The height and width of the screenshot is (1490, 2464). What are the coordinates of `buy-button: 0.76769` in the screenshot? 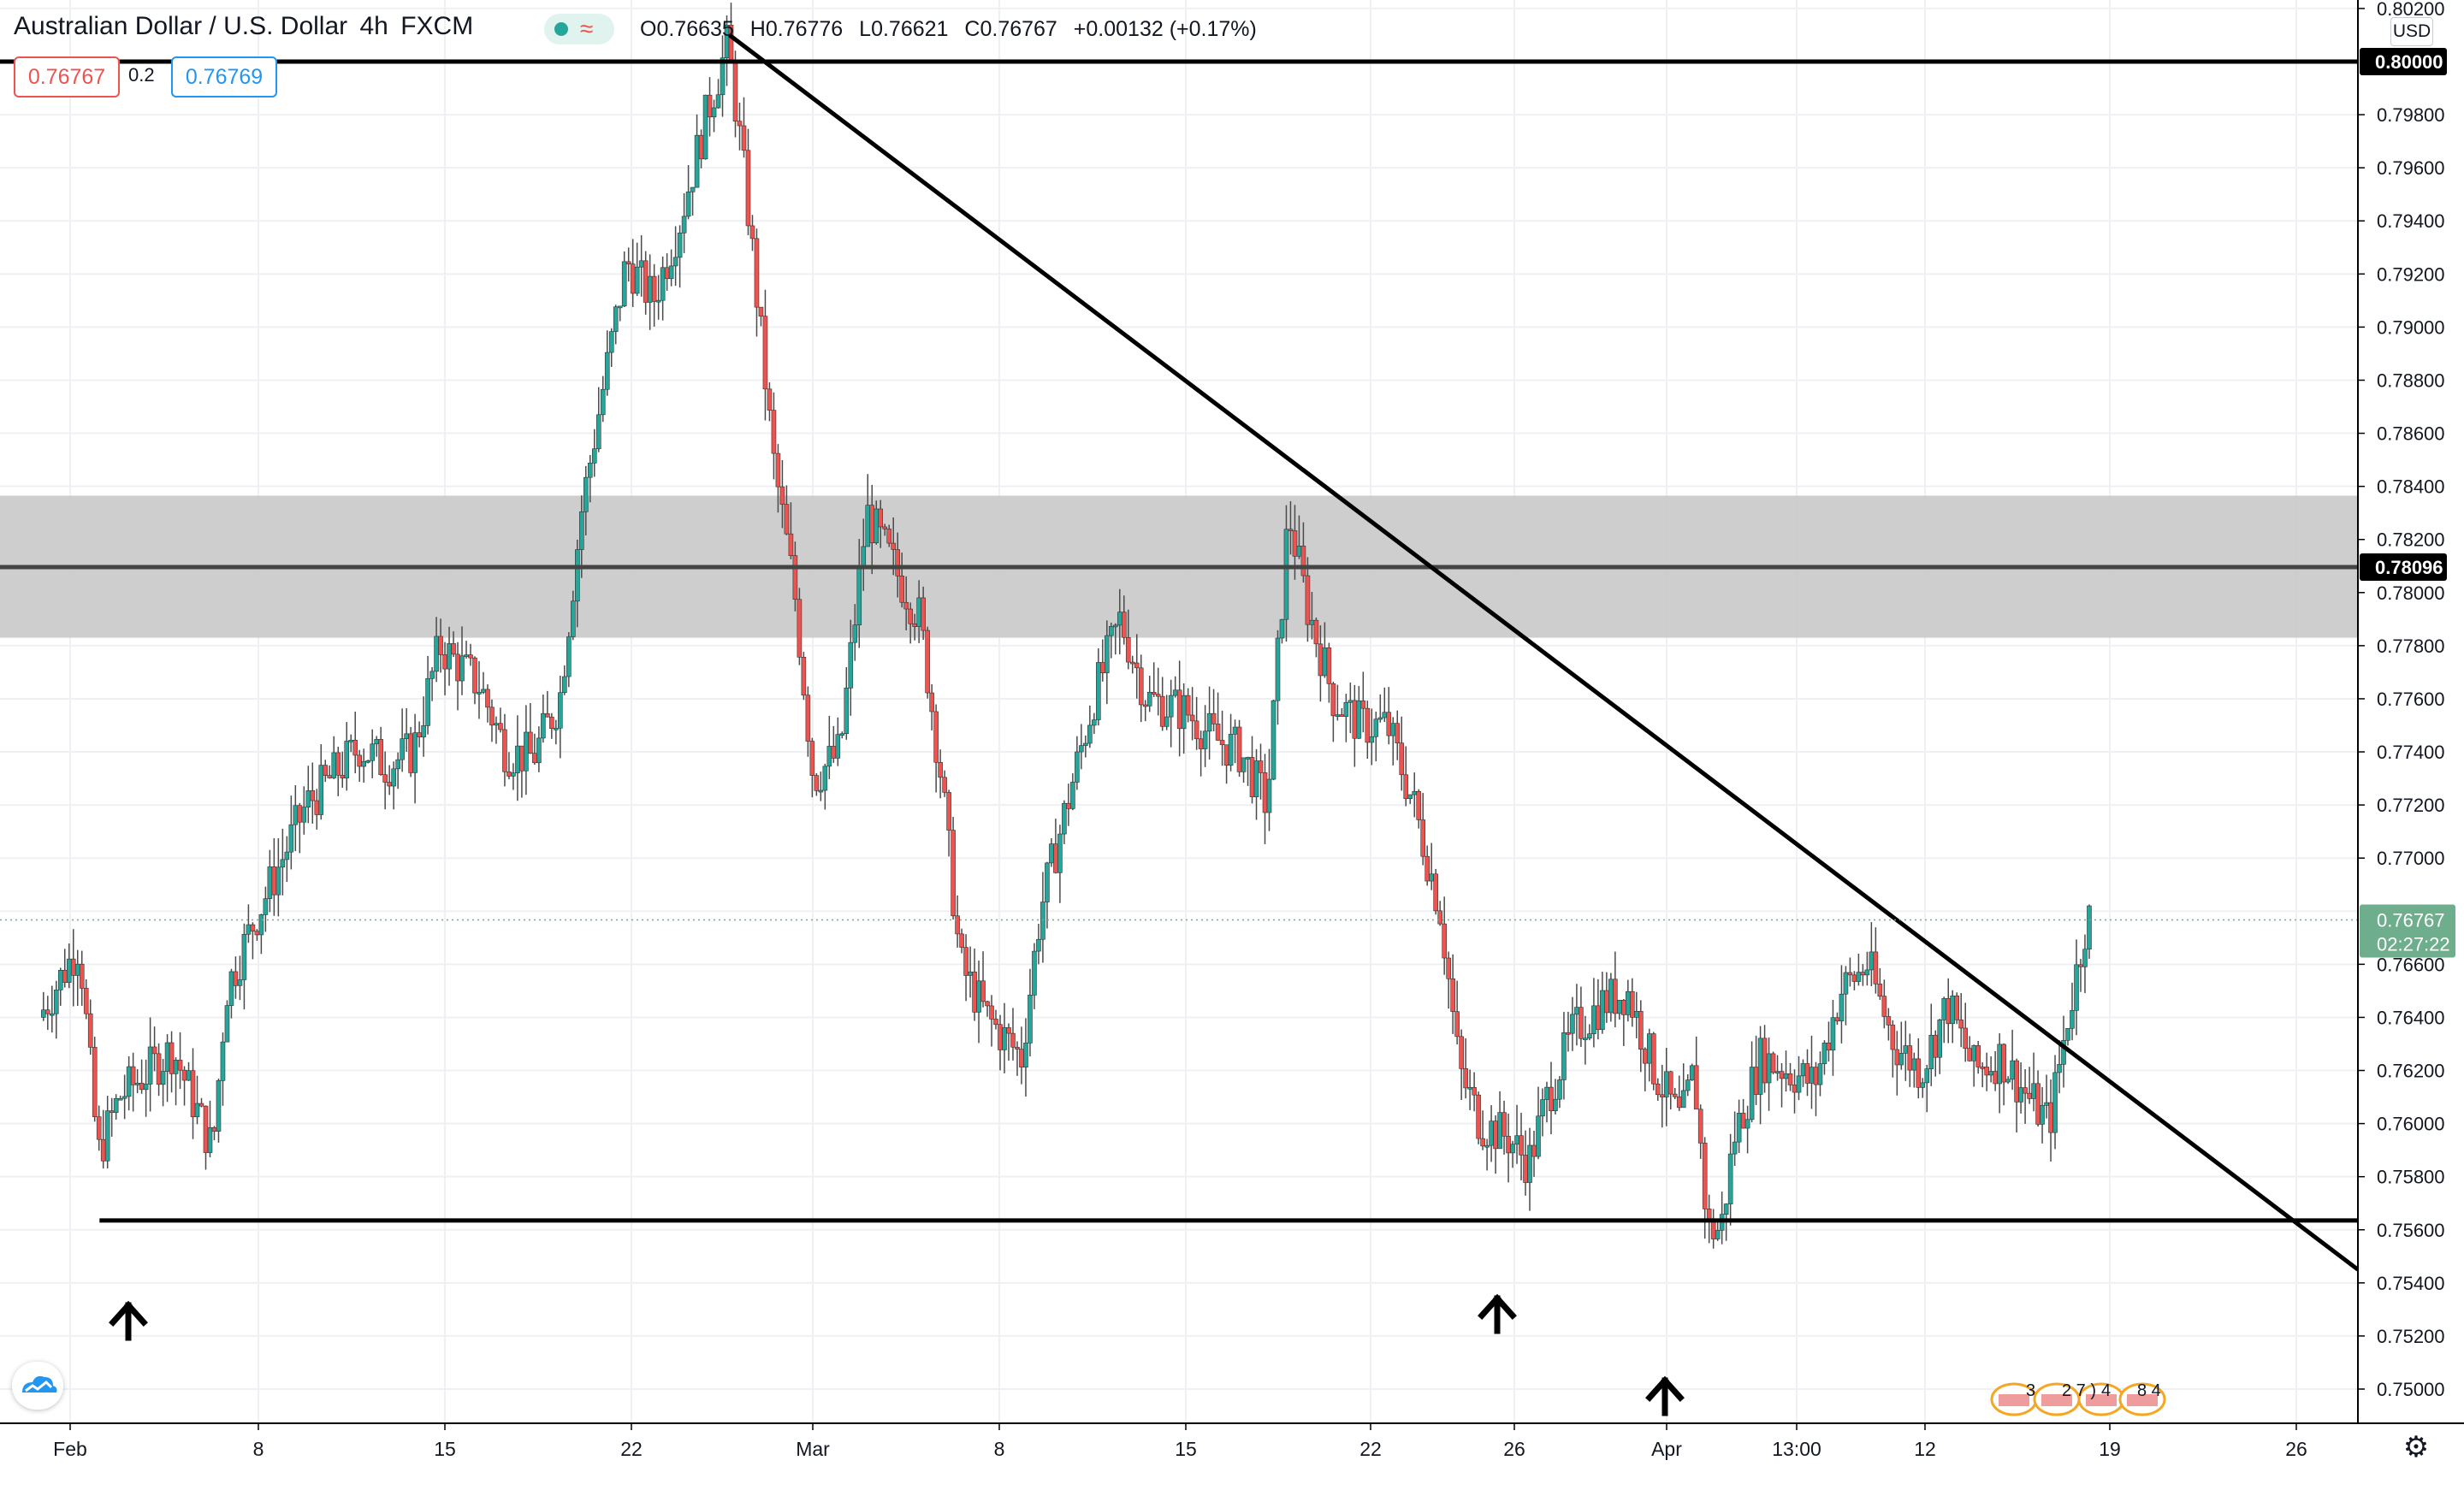 It's located at (224, 77).